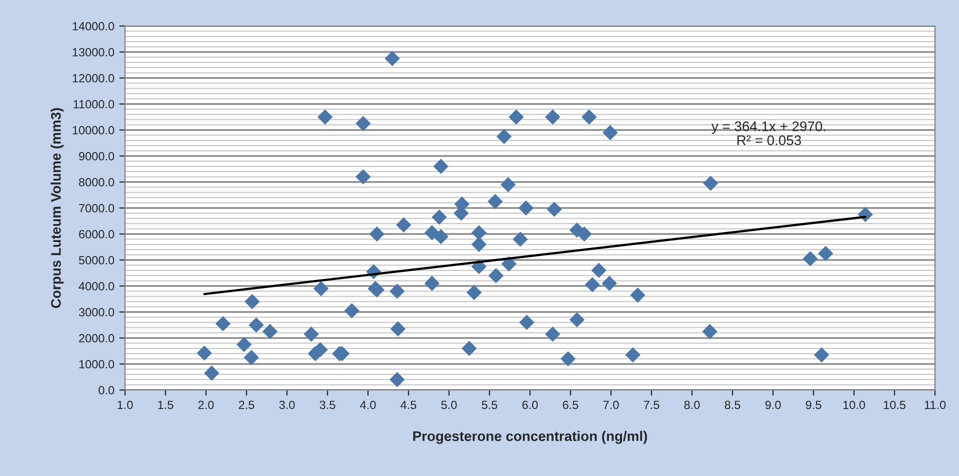  What do you see at coordinates (692, 405) in the screenshot?
I see `x-tick-label: 8.0` at bounding box center [692, 405].